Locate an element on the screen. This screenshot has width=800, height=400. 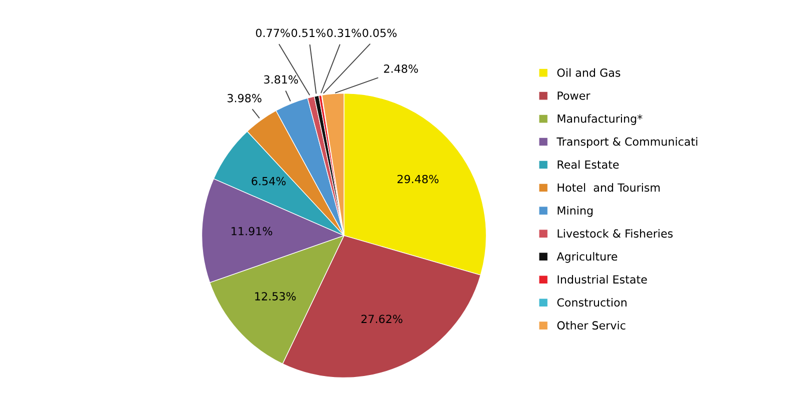
data-label: 3.98% is located at coordinates (245, 98).